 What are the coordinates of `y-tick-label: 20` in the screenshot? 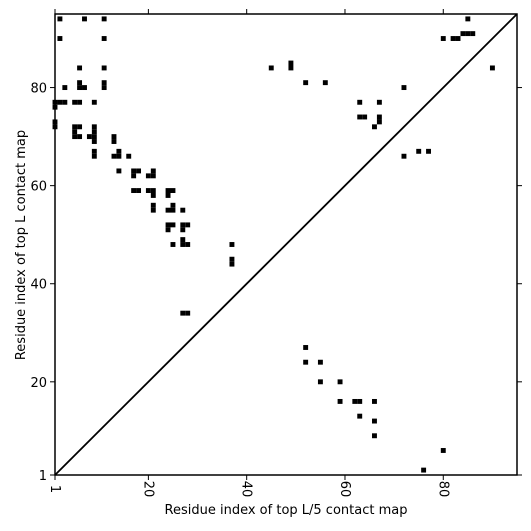 It's located at (38, 383).